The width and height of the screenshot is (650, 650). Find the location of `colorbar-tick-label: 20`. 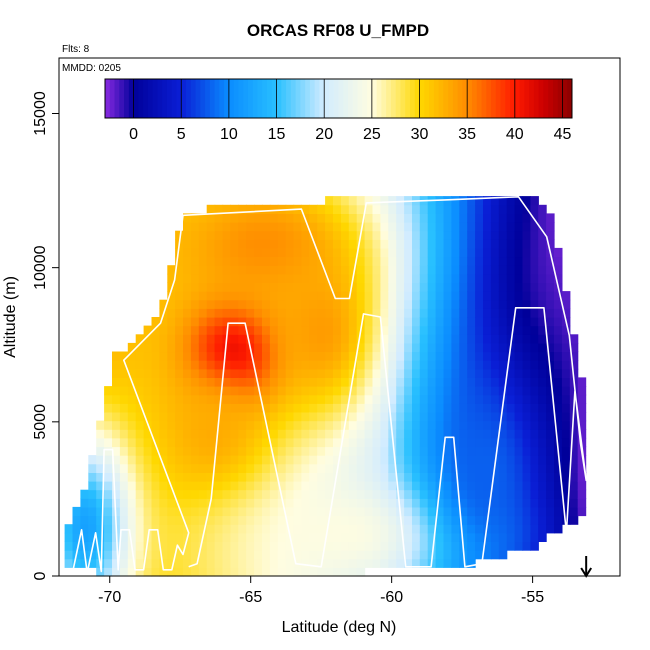

colorbar-tick-label: 20 is located at coordinates (324, 134).